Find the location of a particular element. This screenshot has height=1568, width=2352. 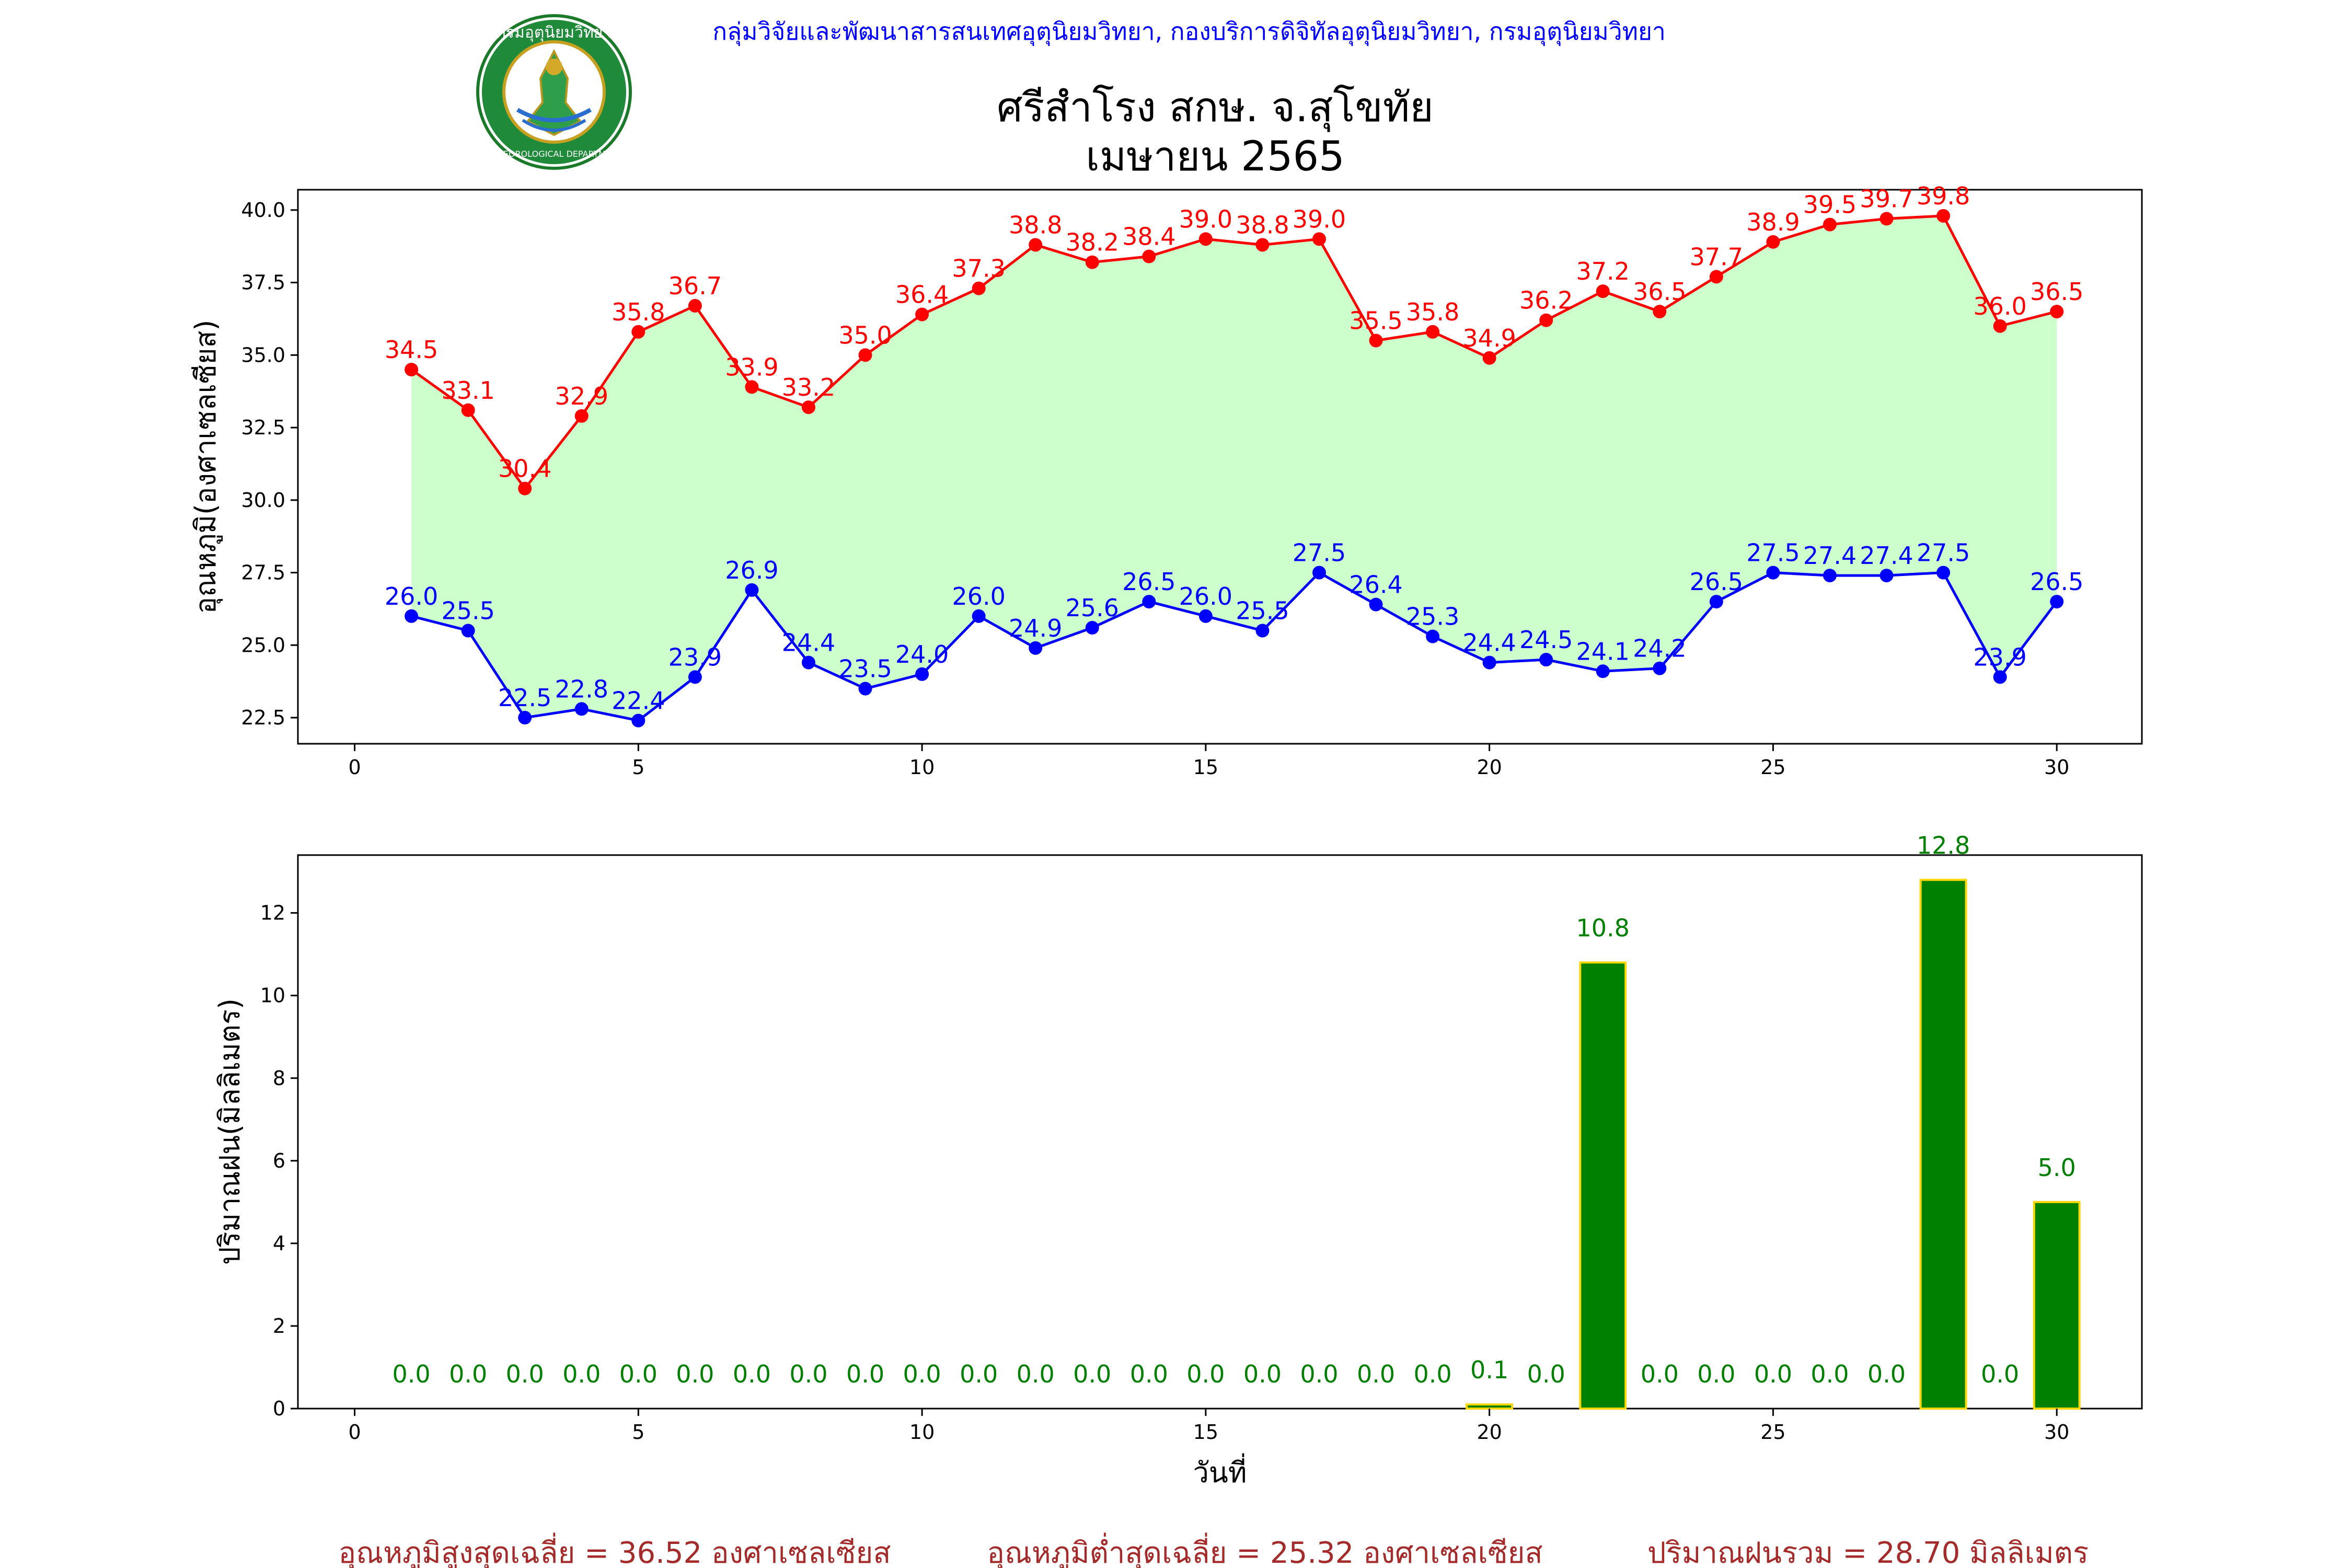

rainfall-value-label: 10.8 is located at coordinates (1603, 928).